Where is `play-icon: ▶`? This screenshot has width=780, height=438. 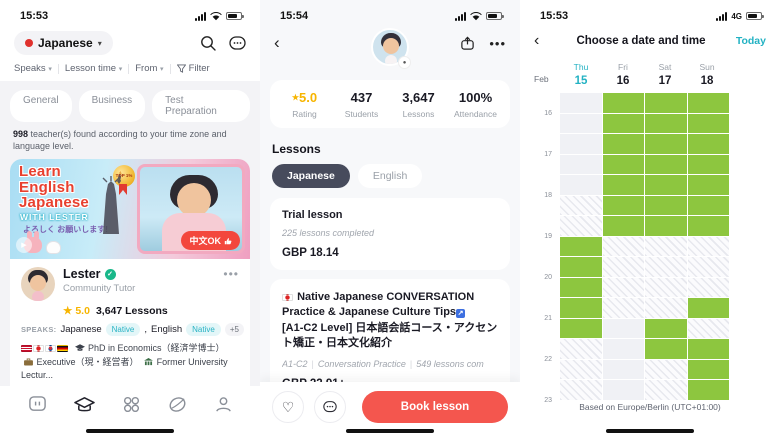
play-icon: ▶ is located at coordinates (24, 245).